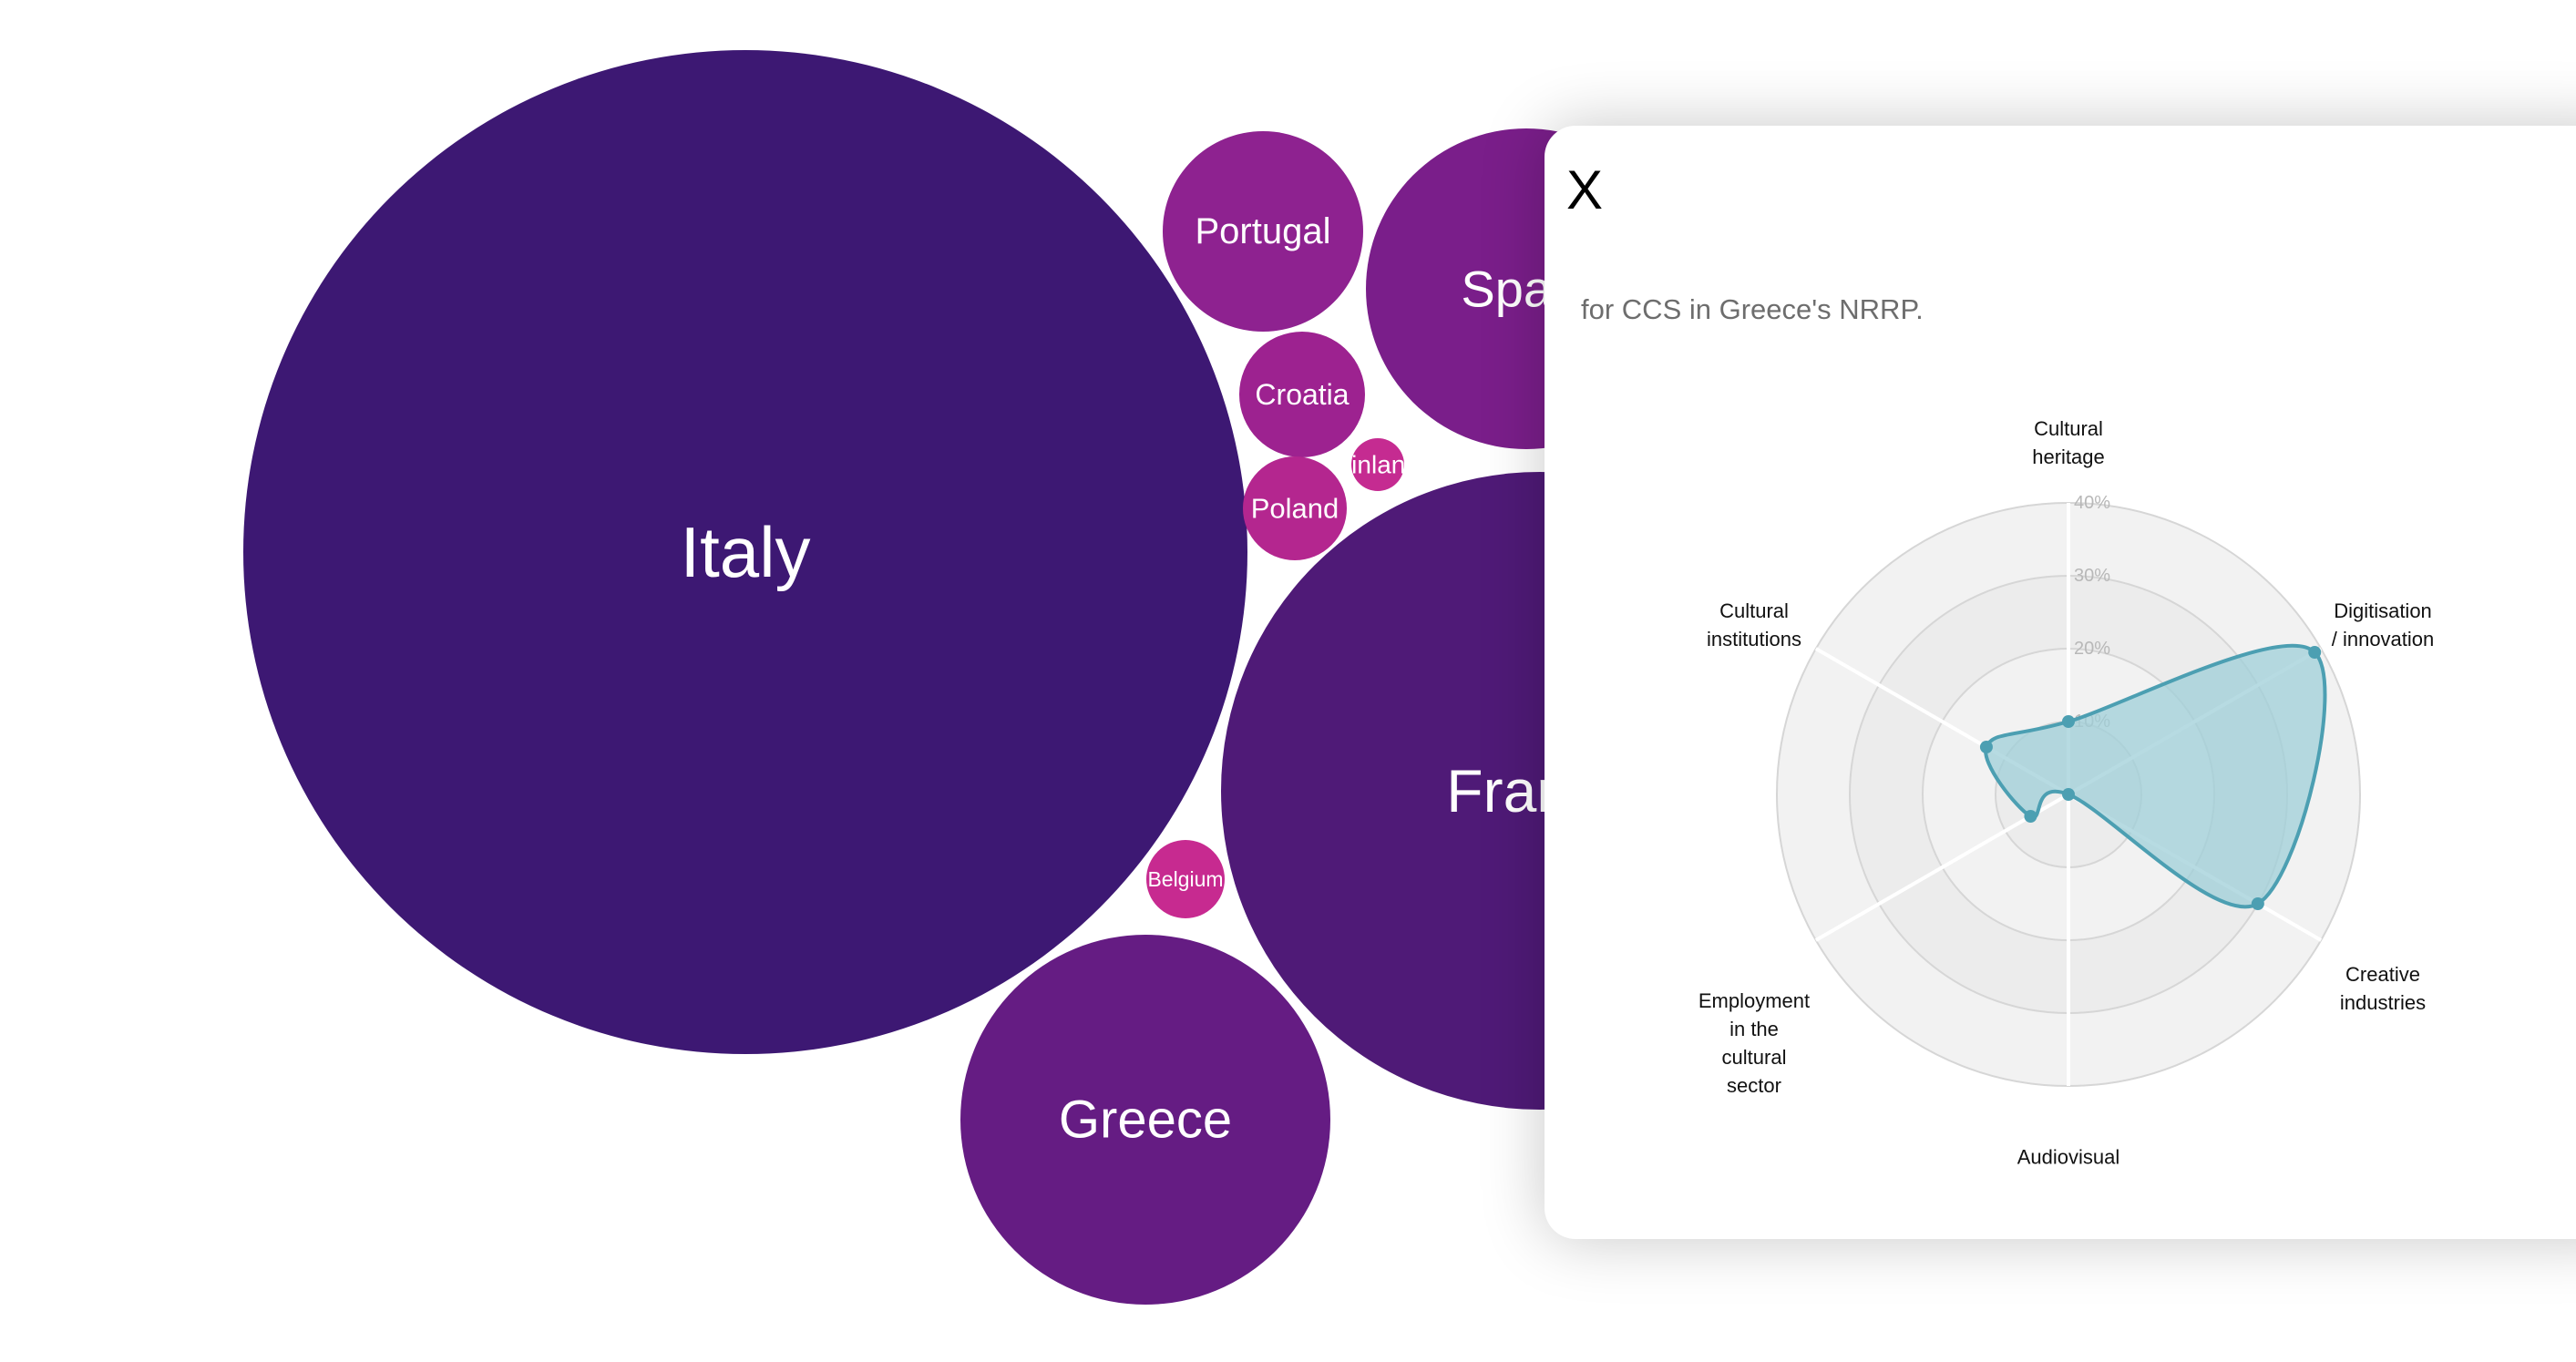  I want to click on bubble-finland: Finland, so click(1378, 464).